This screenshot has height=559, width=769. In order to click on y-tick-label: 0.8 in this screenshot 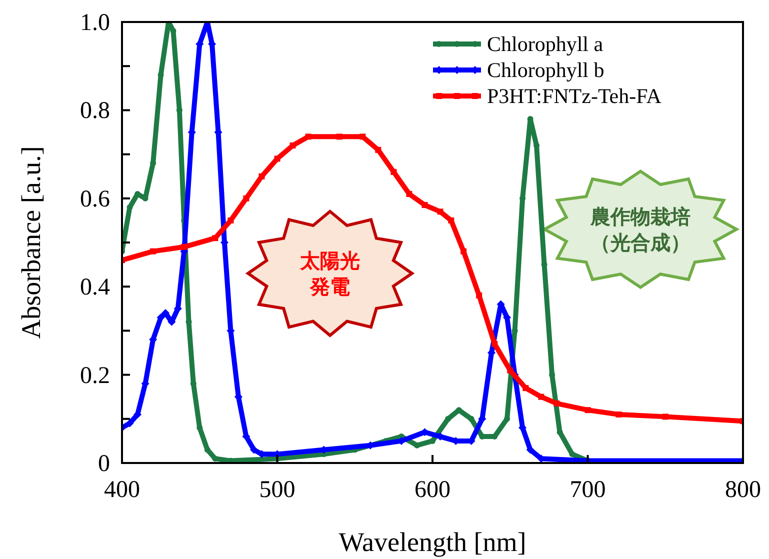, I will do `click(95, 111)`.